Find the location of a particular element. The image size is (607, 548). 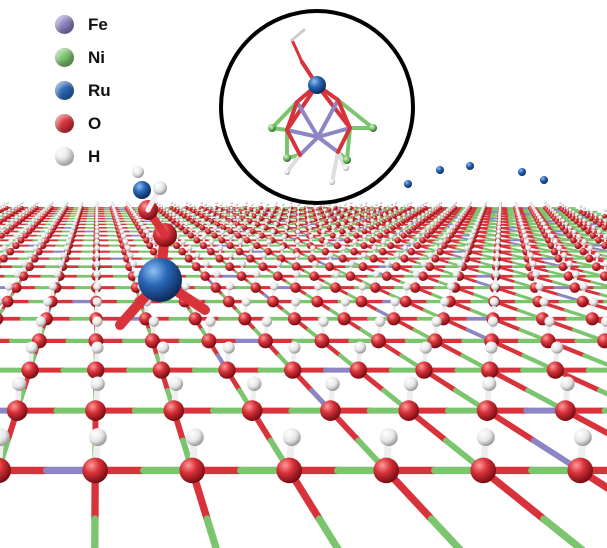

ru-atom is located at coordinates (440, 170).